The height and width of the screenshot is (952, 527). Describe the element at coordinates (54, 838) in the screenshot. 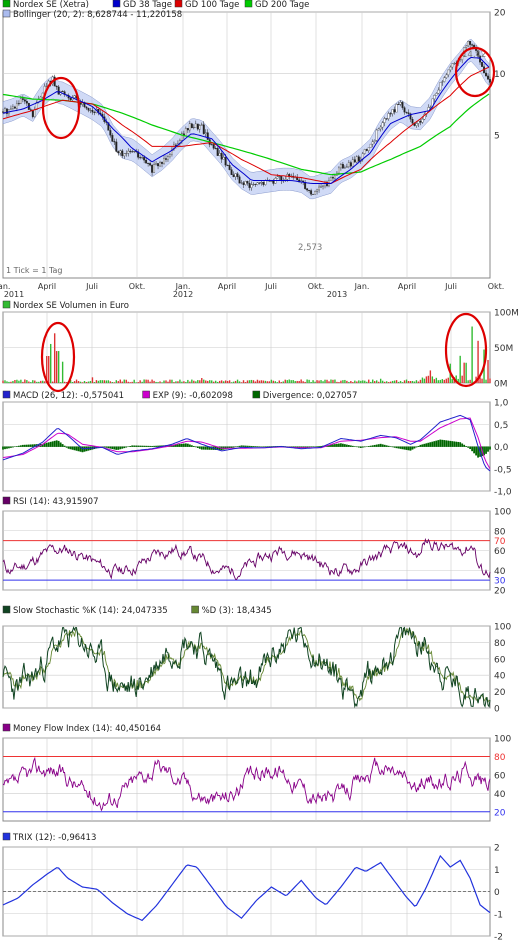

I see `trix-title: TRIX (12): -0,96413` at that location.